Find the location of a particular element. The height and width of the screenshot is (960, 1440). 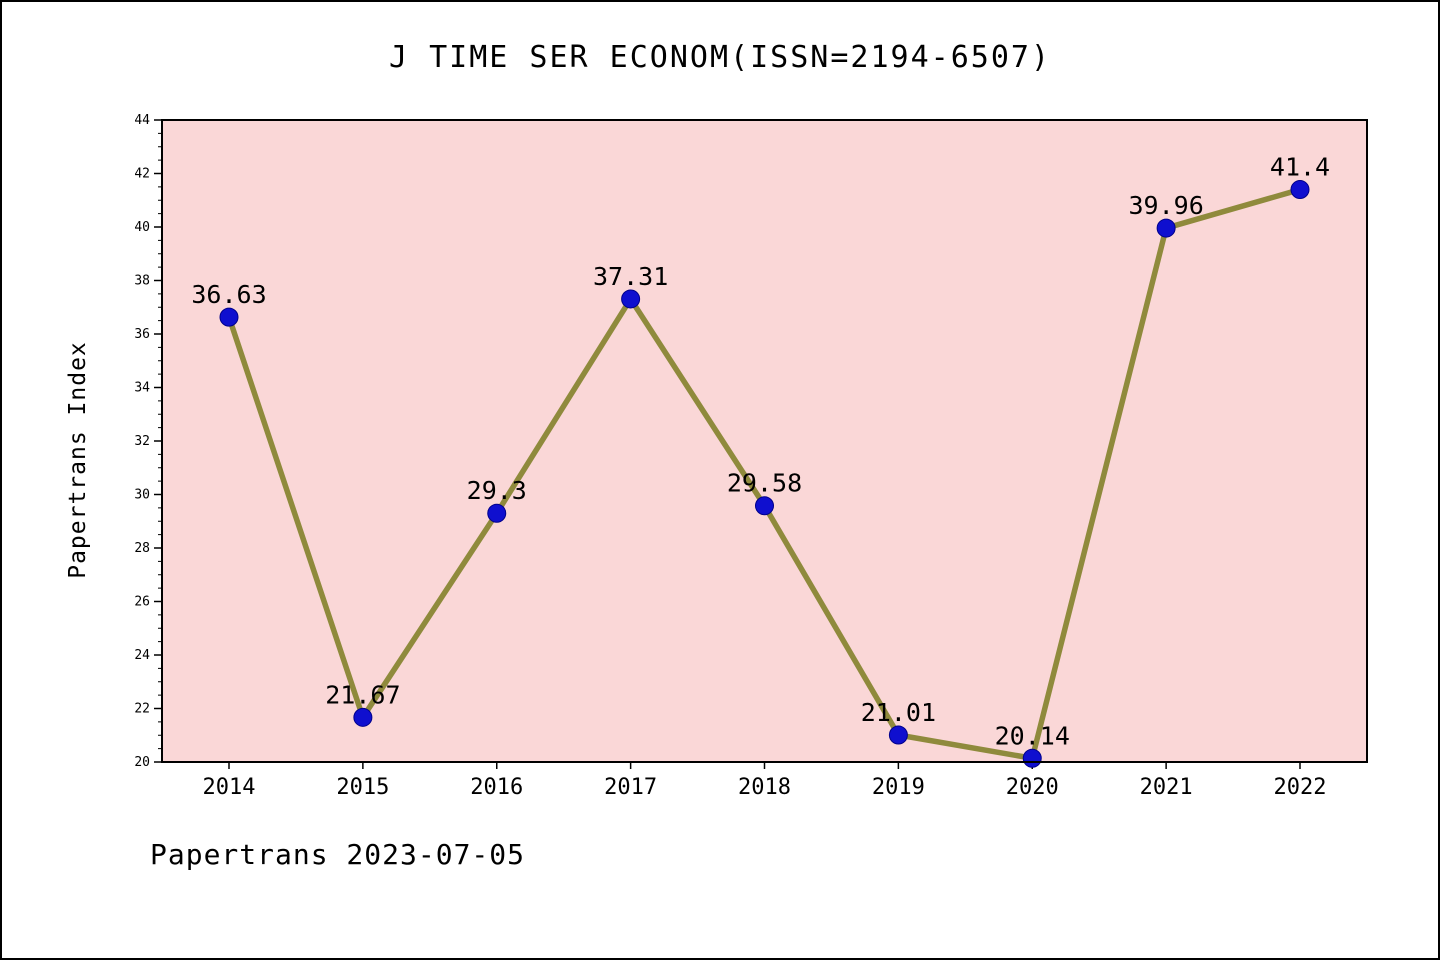

y-tick-label: 42 is located at coordinates (142, 174).